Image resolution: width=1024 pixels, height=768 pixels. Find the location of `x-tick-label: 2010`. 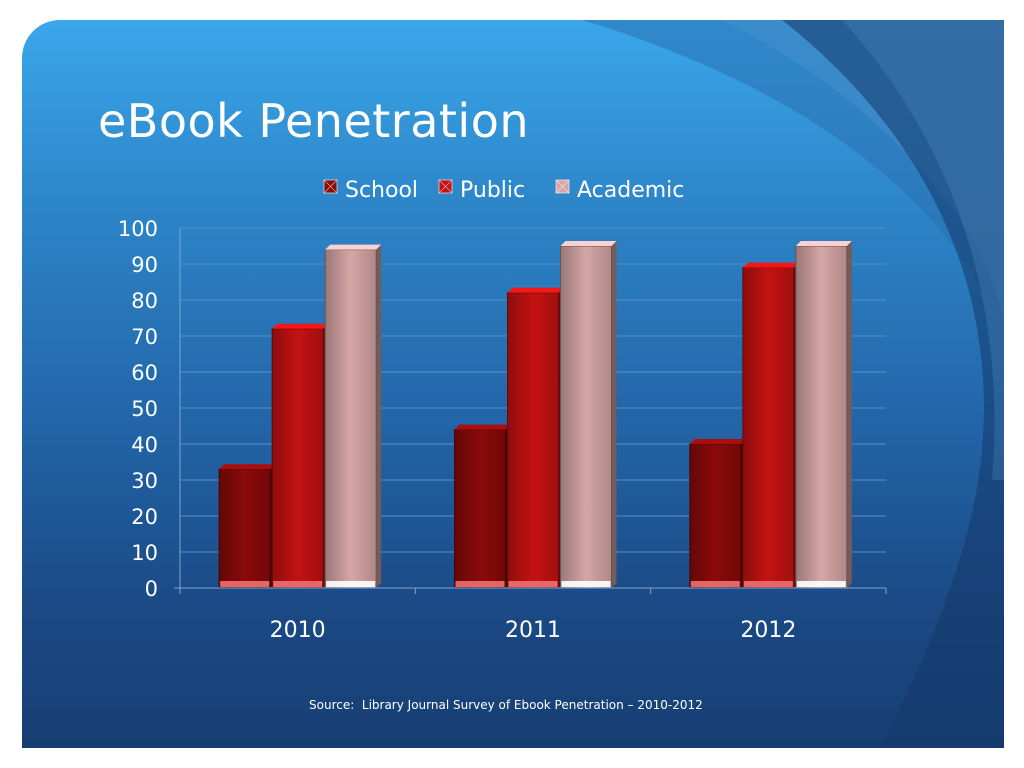

x-tick-label: 2010 is located at coordinates (298, 630).